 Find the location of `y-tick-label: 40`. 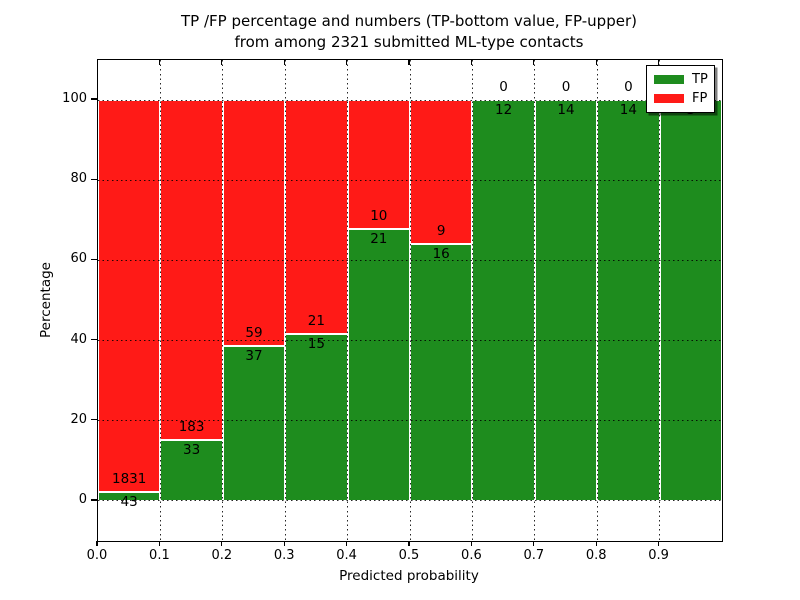

y-tick-label: 40 is located at coordinates (78, 339).